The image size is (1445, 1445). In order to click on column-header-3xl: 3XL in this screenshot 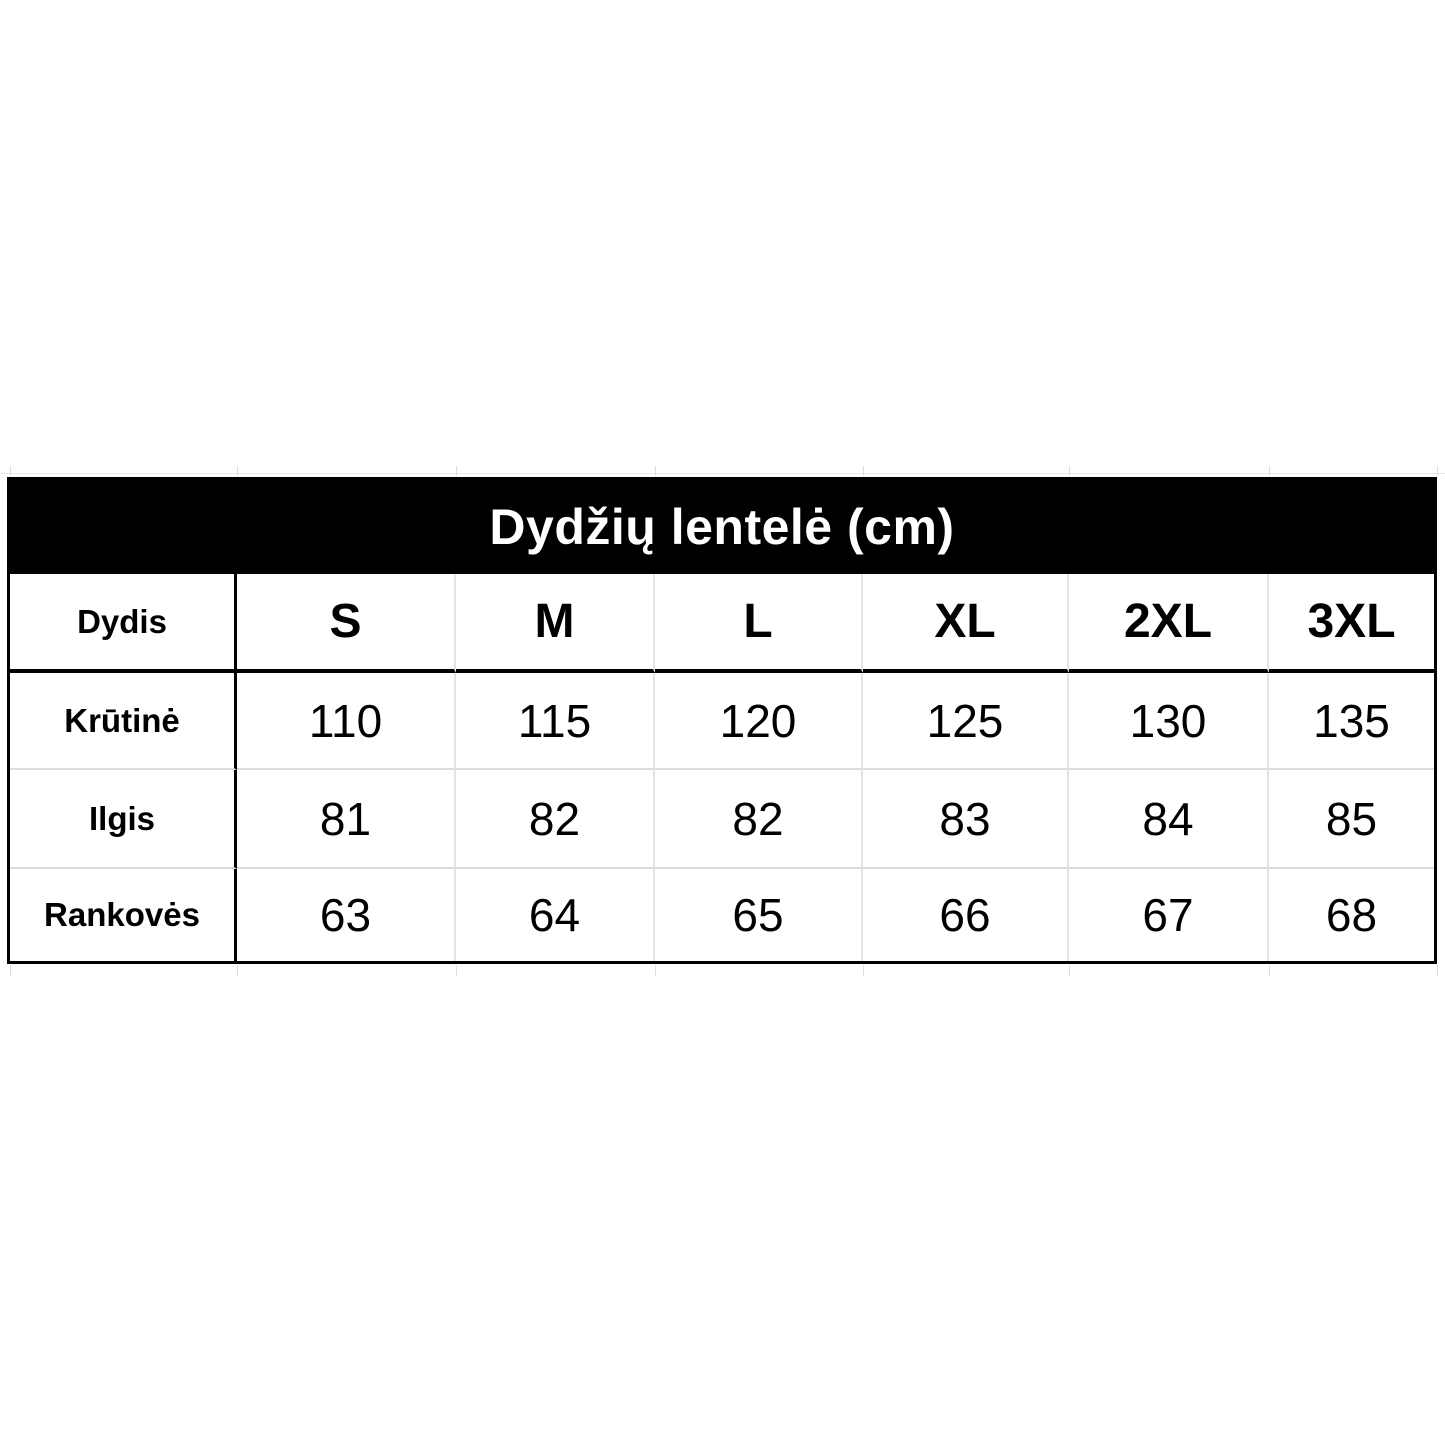, I will do `click(1351, 621)`.